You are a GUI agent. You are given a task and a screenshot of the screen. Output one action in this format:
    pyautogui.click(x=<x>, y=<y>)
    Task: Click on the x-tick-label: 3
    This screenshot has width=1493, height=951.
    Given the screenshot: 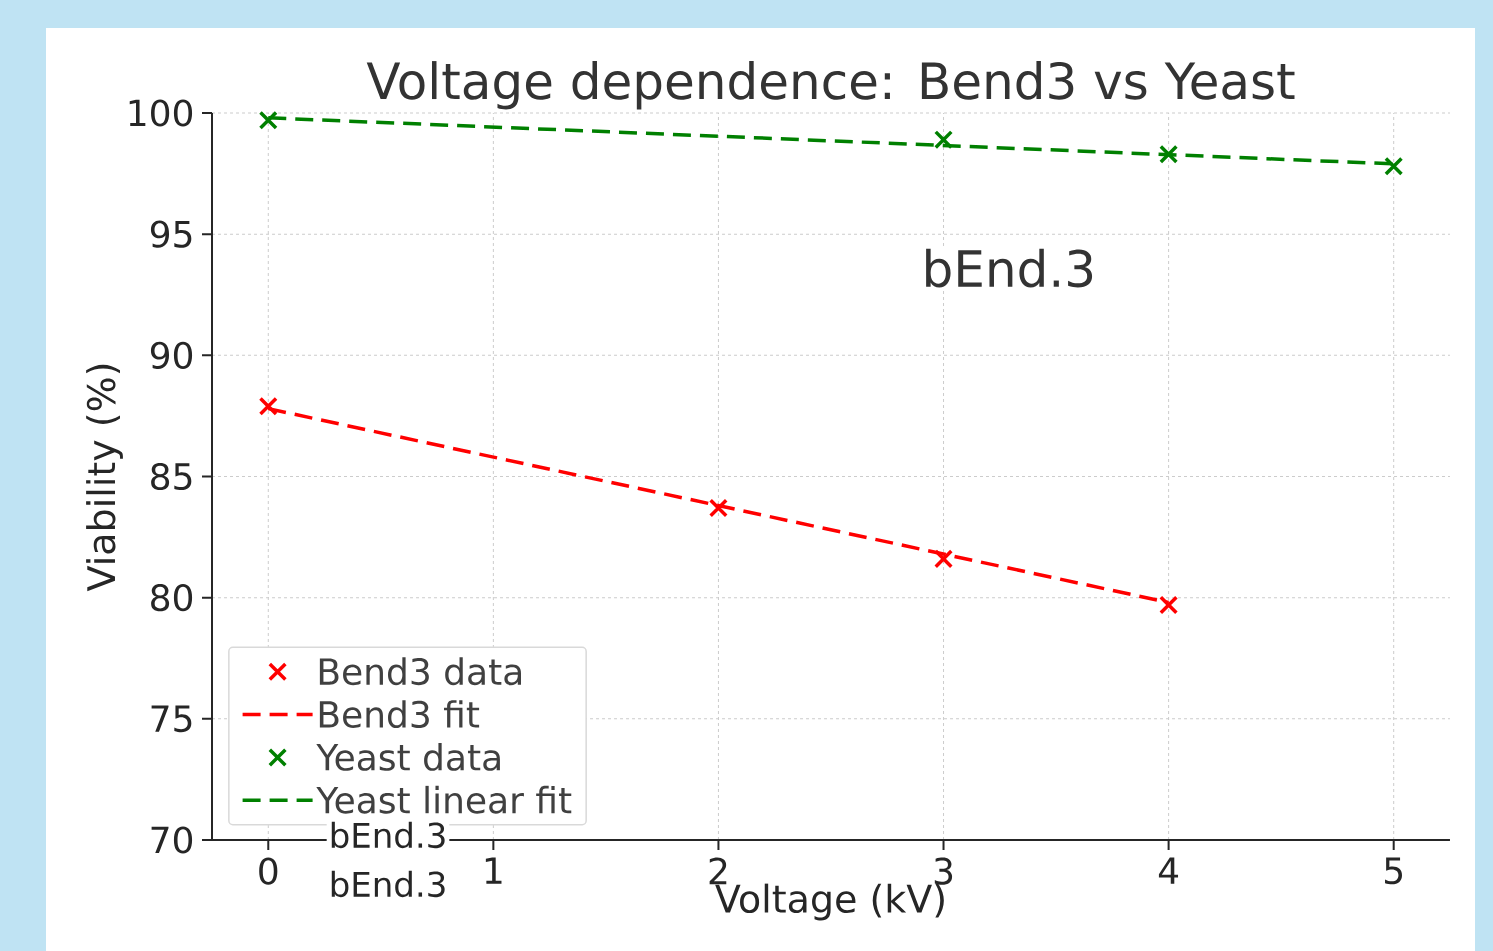 What is the action you would take?
    pyautogui.click(x=943, y=871)
    